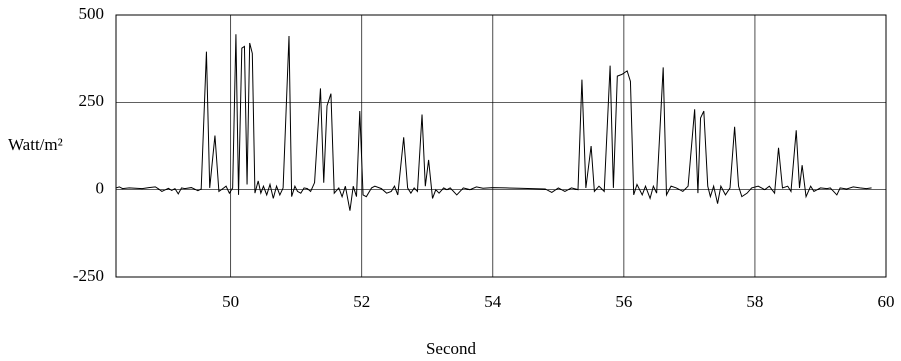 Image resolution: width=901 pixels, height=361 pixels. I want to click on x-tick-label: 56, so click(623, 301).